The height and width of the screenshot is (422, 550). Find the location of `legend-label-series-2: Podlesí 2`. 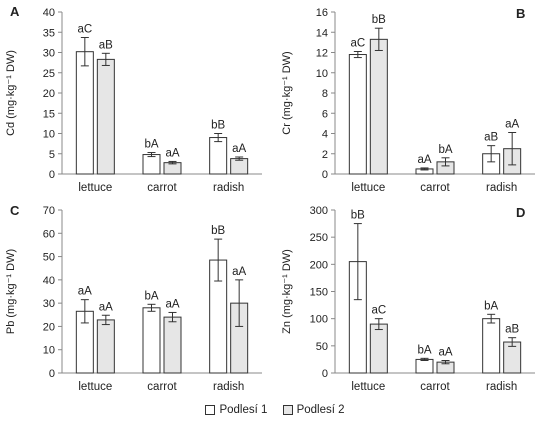

legend-label-series-2: Podlesí 2 is located at coordinates (320, 410).